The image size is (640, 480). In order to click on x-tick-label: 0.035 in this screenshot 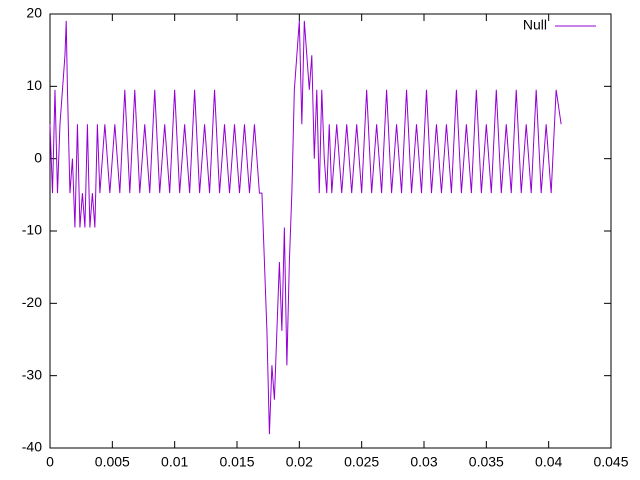, I will do `click(486, 462)`.